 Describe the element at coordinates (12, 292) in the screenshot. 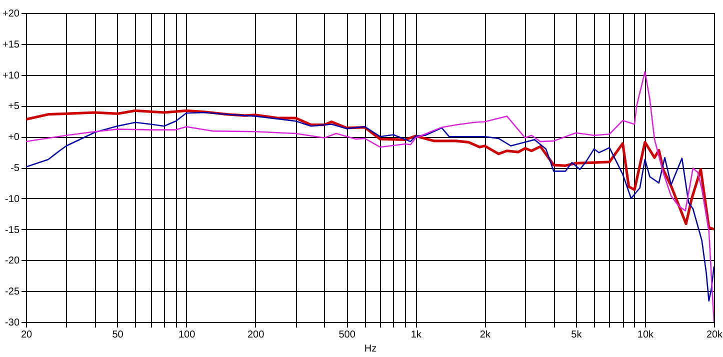

I see `y-tick-label: -25` at that location.